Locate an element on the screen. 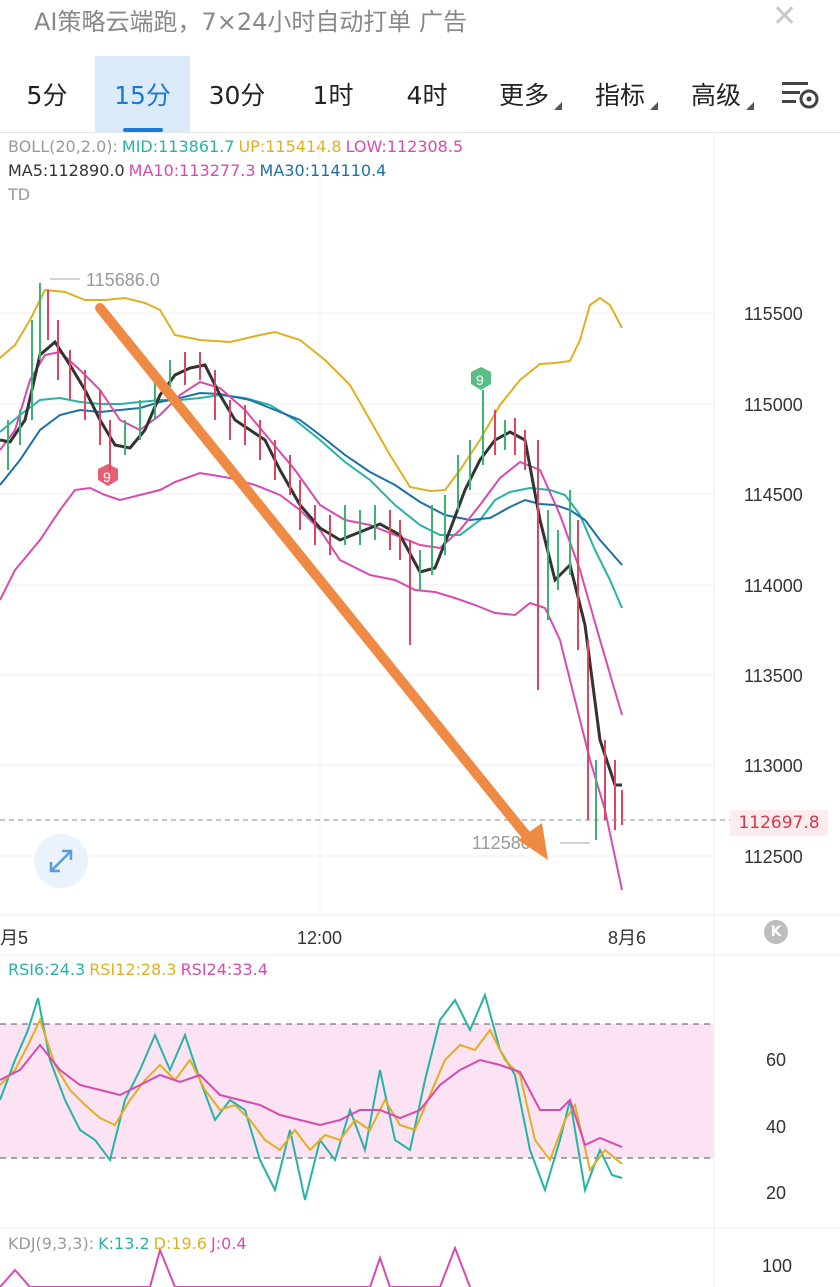 The width and height of the screenshot is (840, 1287). tab-label: 15分 is located at coordinates (142, 95).